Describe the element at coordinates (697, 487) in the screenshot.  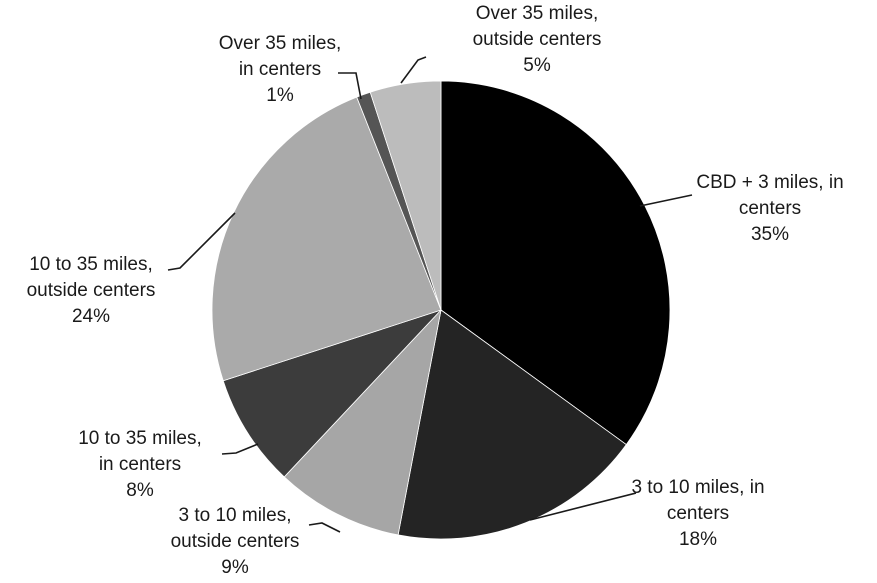
I see `slice-category-label: 3 to 10 miles, in` at that location.